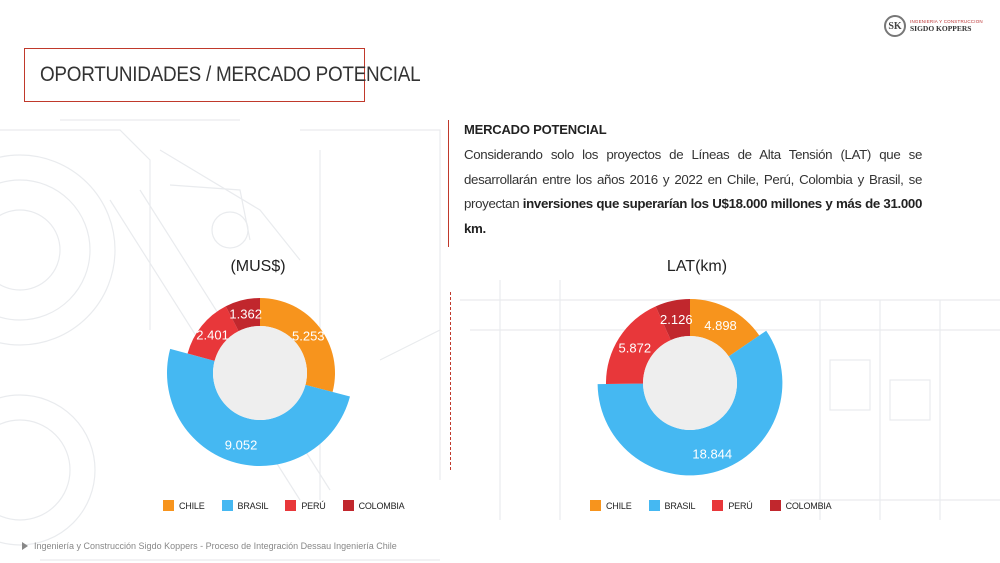  What do you see at coordinates (241, 445) in the screenshot?
I see `data-label-brasil: 9.052` at bounding box center [241, 445].